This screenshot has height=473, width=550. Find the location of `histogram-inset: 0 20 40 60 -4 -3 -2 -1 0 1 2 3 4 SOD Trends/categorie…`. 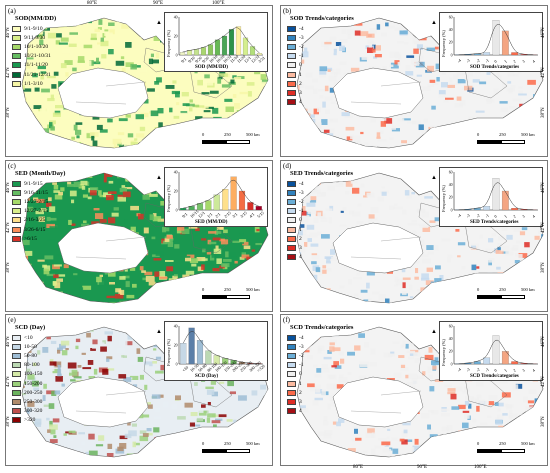

histogram-inset: 0 20 40 60 -4 -3 -2 -1 0 1 2 3 4 SOD Trends/categorie… is located at coordinates (491, 42).